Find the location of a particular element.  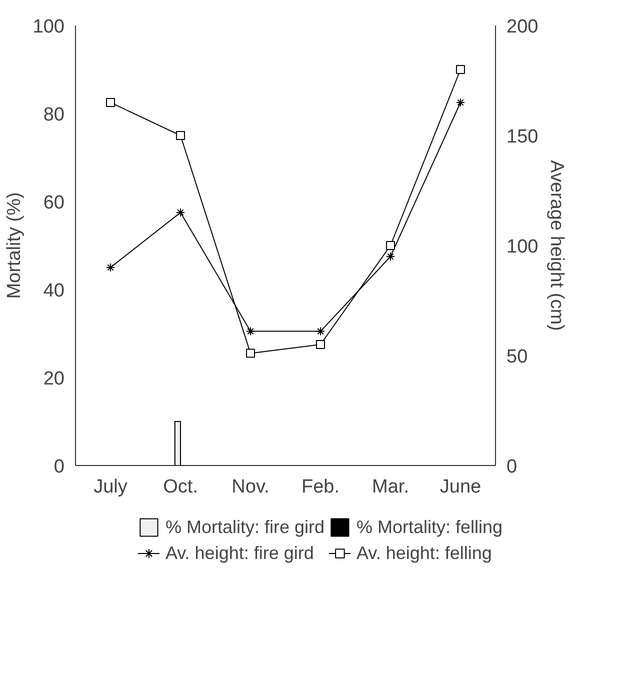

y-tick-label: 80 is located at coordinates (54, 115).